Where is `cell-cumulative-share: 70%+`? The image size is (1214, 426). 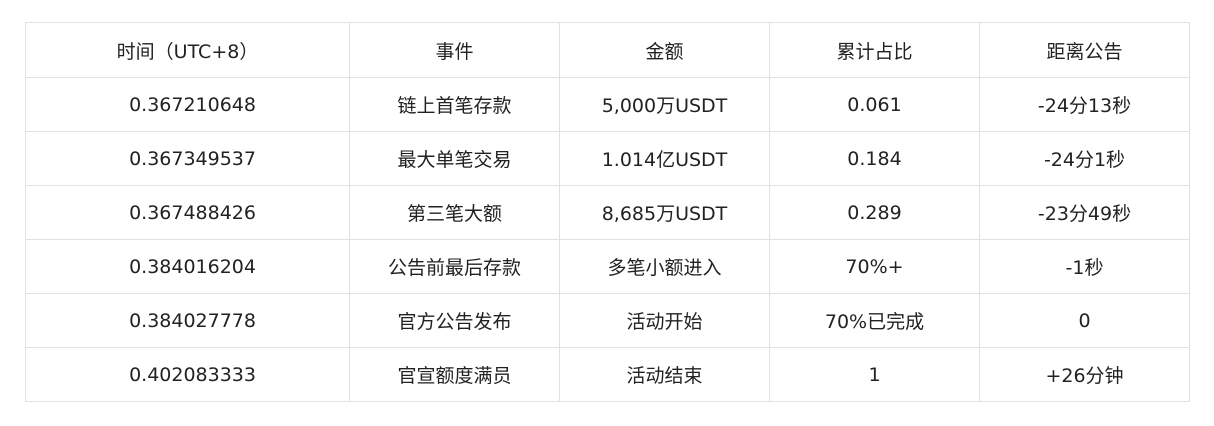
cell-cumulative-share: 70%+ is located at coordinates (874, 266).